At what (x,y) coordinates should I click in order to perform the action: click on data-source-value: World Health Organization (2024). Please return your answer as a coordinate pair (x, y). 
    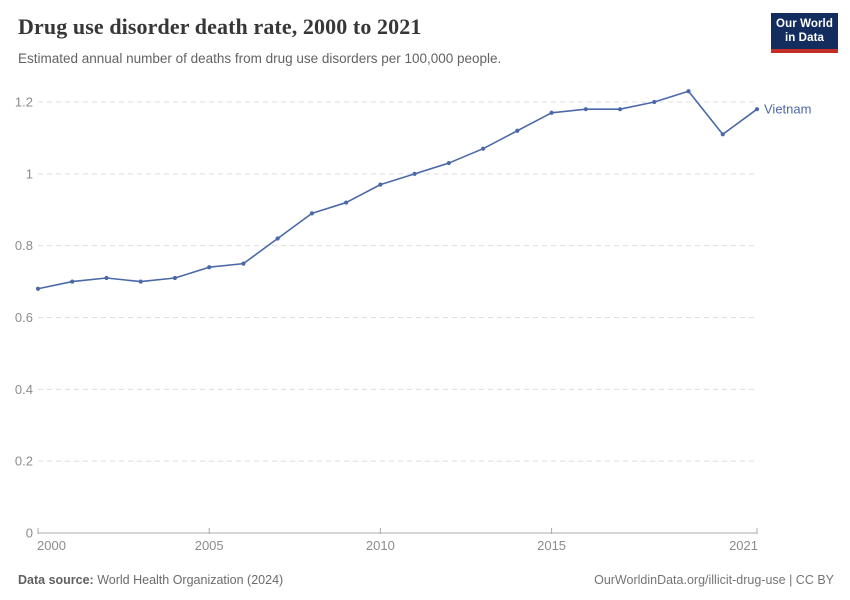
    Looking at the image, I should click on (188, 580).